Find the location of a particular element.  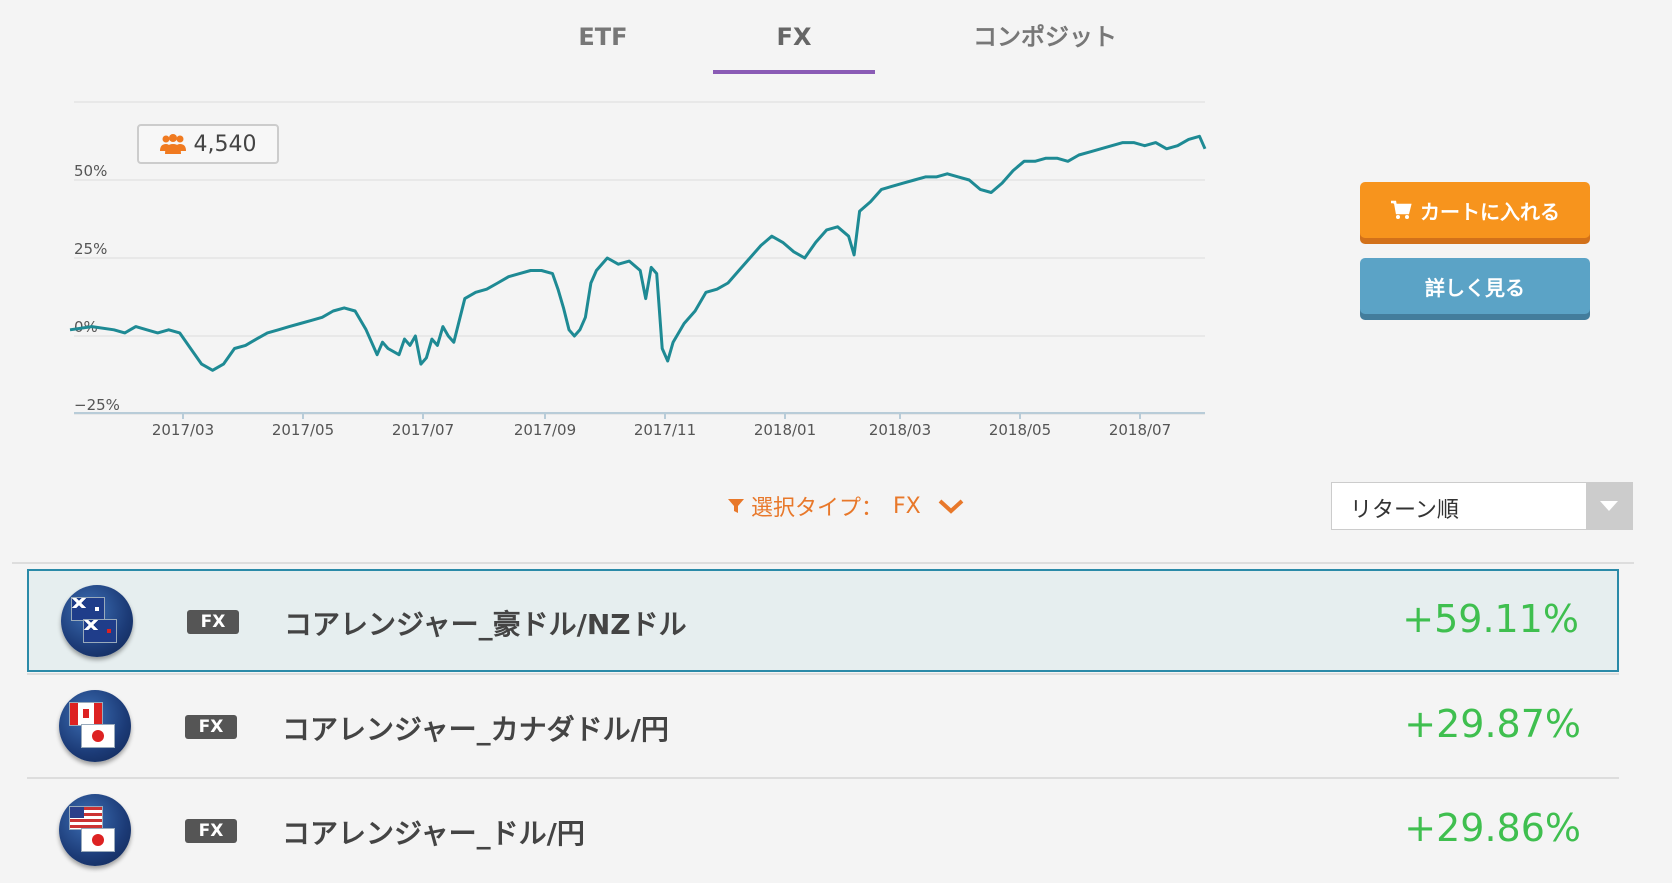

caret-down-icon is located at coordinates (1609, 506).